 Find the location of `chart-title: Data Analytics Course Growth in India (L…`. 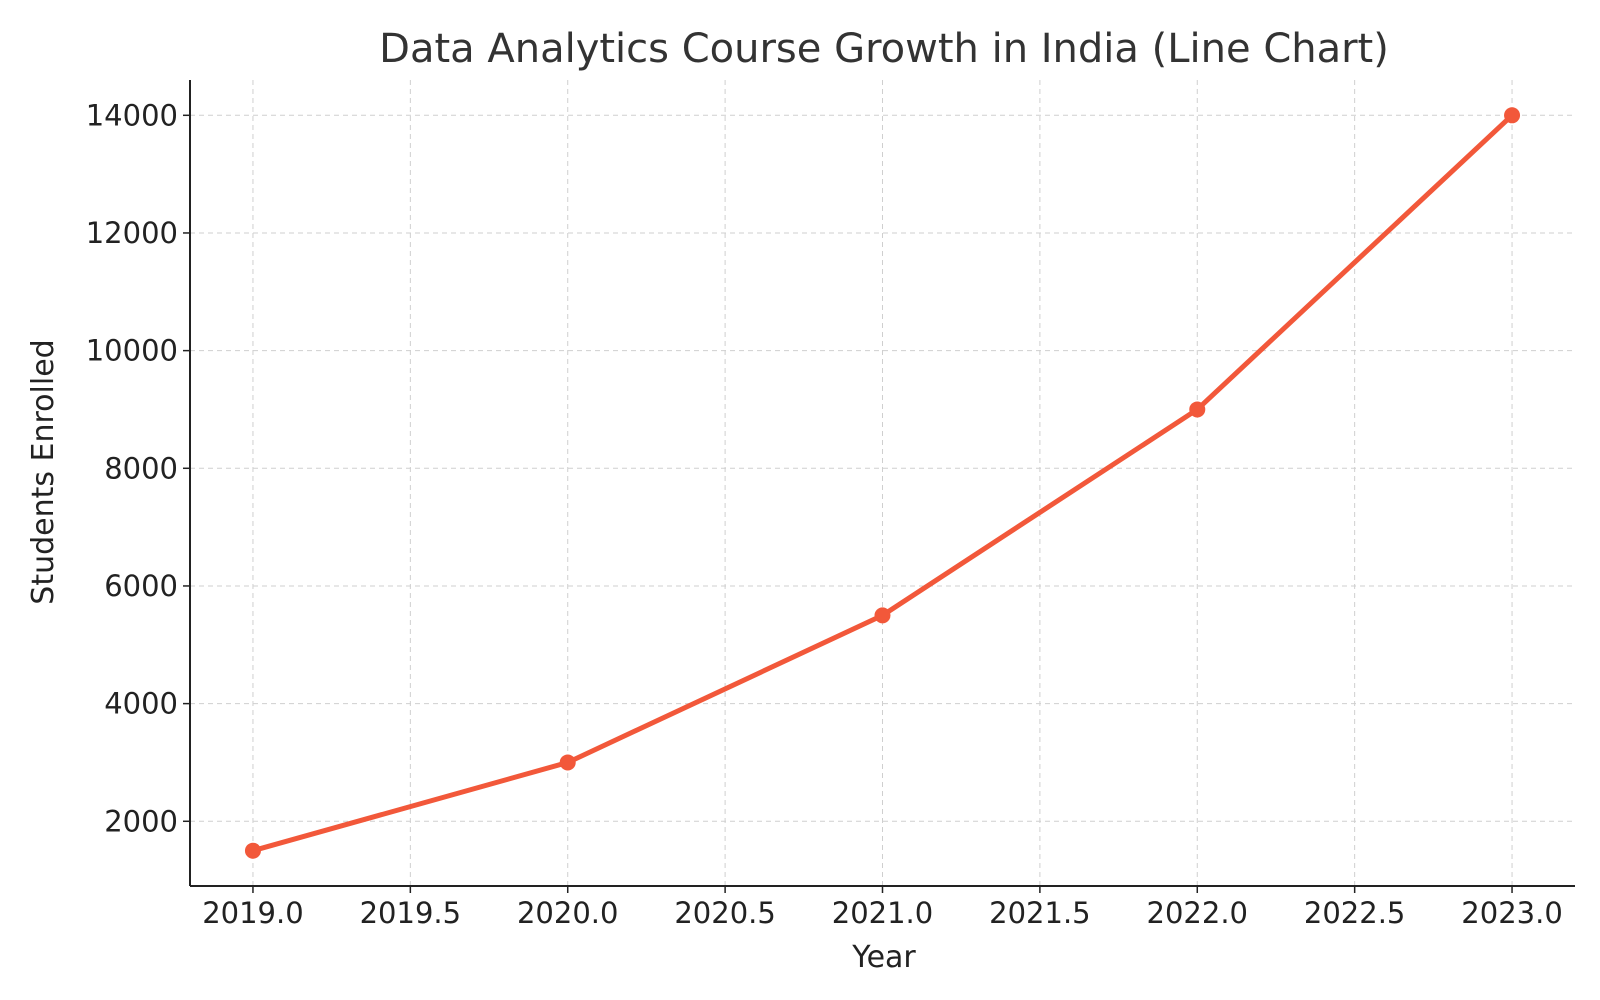

chart-title: Data Analytics Course Growth in India (L… is located at coordinates (884, 49).